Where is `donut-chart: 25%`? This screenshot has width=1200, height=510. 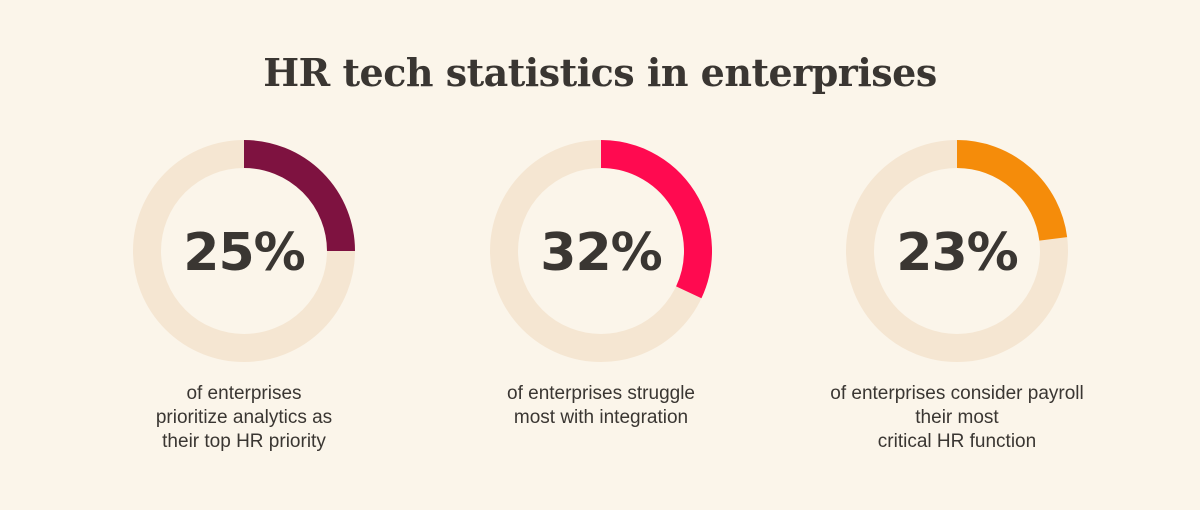
donut-chart: 25% is located at coordinates (244, 251).